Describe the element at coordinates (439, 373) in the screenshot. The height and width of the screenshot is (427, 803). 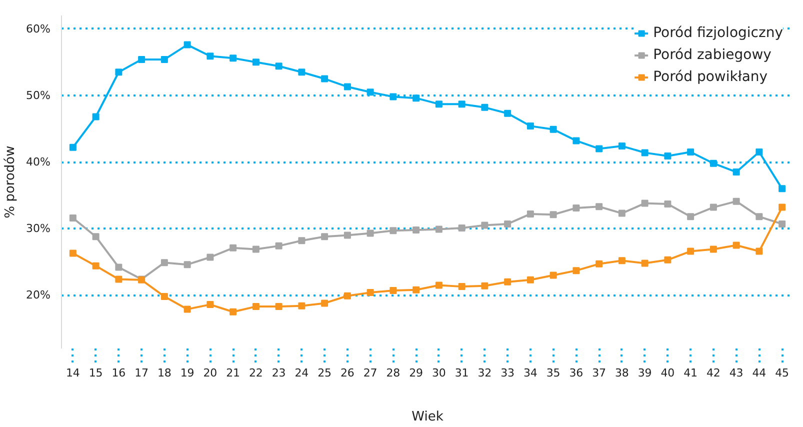
I see `x-tick-label: 30` at that location.